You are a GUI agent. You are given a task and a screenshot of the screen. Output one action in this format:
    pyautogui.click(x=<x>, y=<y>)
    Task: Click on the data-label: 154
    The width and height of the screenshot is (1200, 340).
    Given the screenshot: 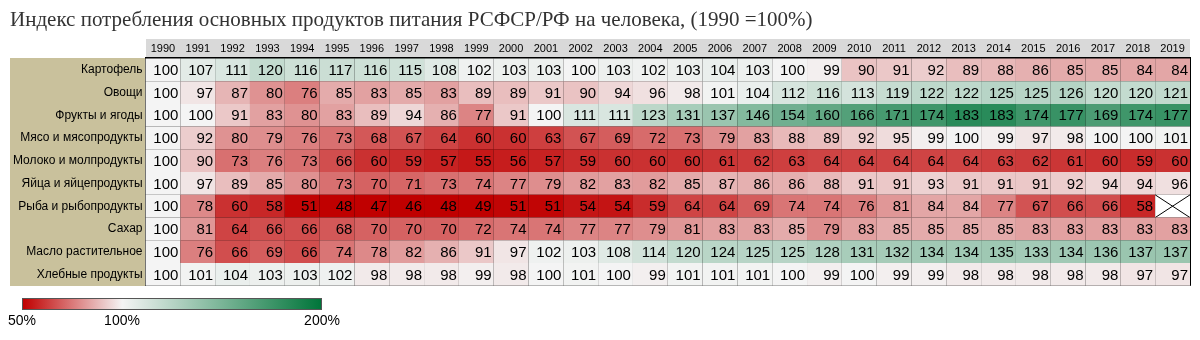 What is the action you would take?
    pyautogui.click(x=793, y=115)
    